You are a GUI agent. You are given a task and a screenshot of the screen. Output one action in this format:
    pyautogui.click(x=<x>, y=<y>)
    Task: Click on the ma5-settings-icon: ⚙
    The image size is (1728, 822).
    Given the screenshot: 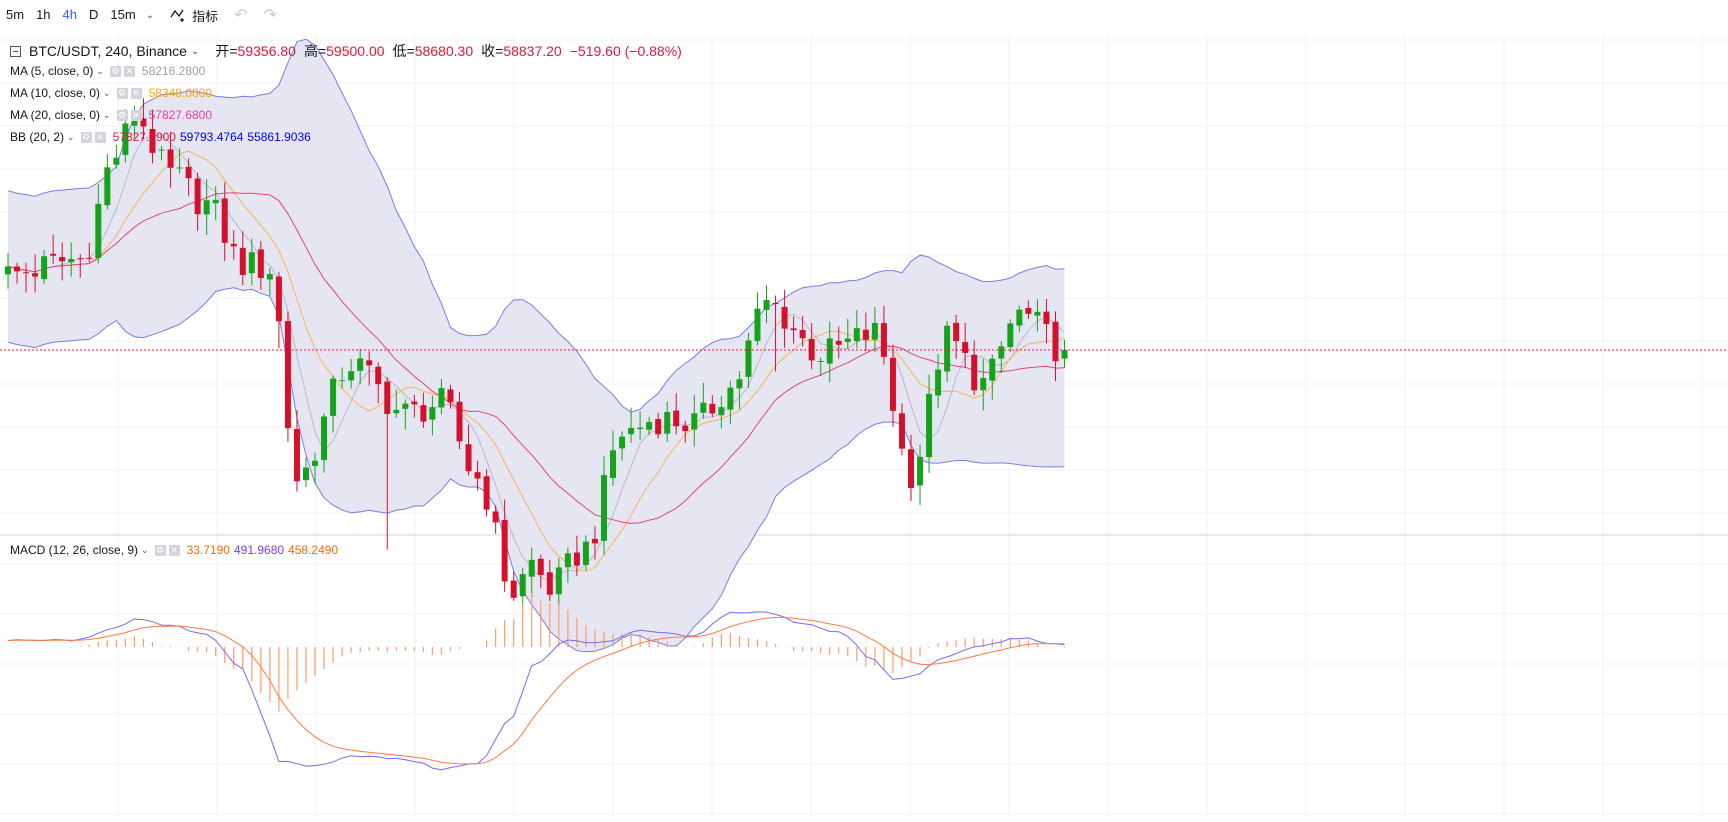 What is the action you would take?
    pyautogui.click(x=115, y=71)
    